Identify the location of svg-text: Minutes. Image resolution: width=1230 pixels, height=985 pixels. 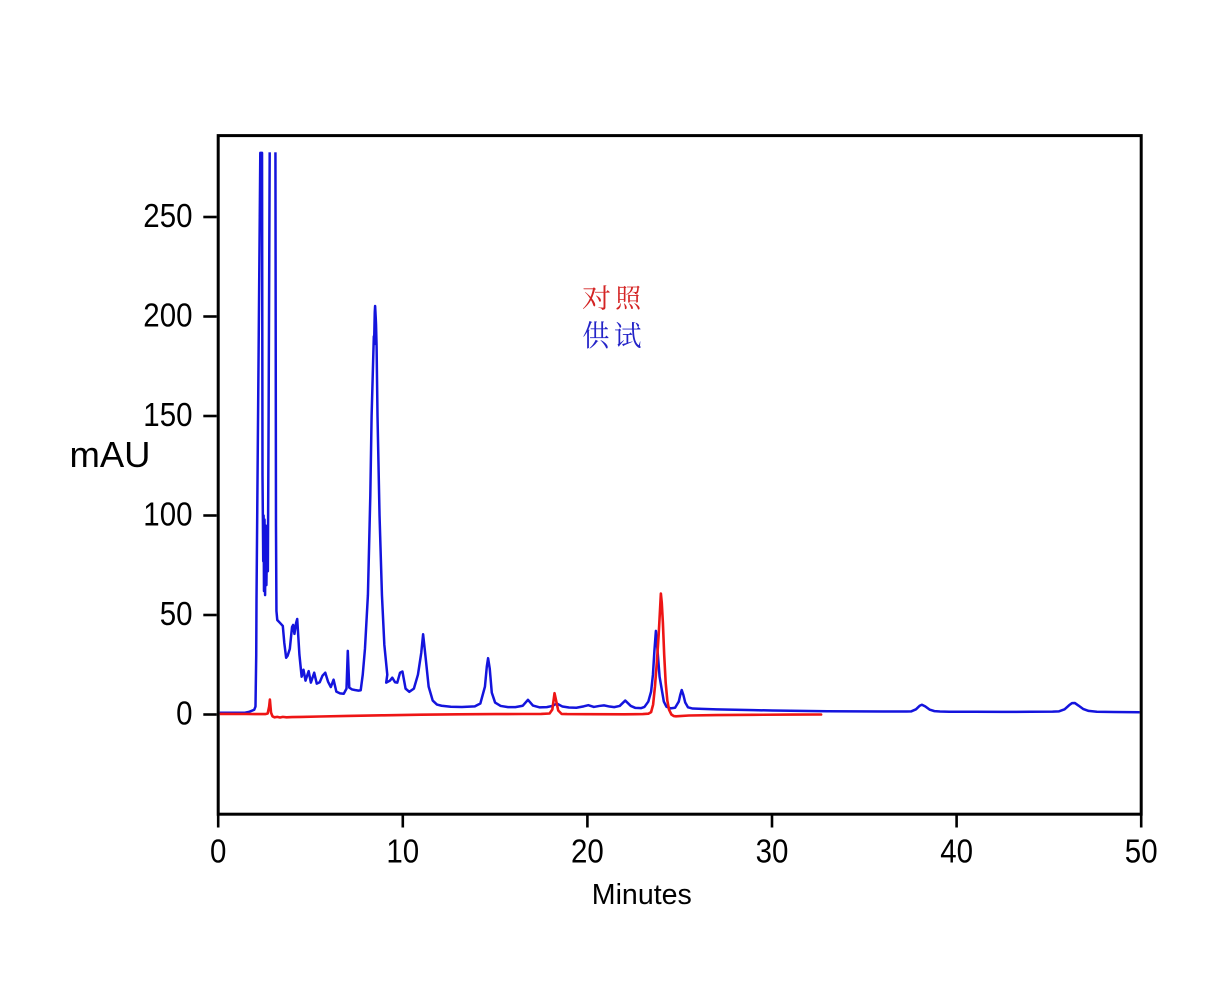
(642, 895).